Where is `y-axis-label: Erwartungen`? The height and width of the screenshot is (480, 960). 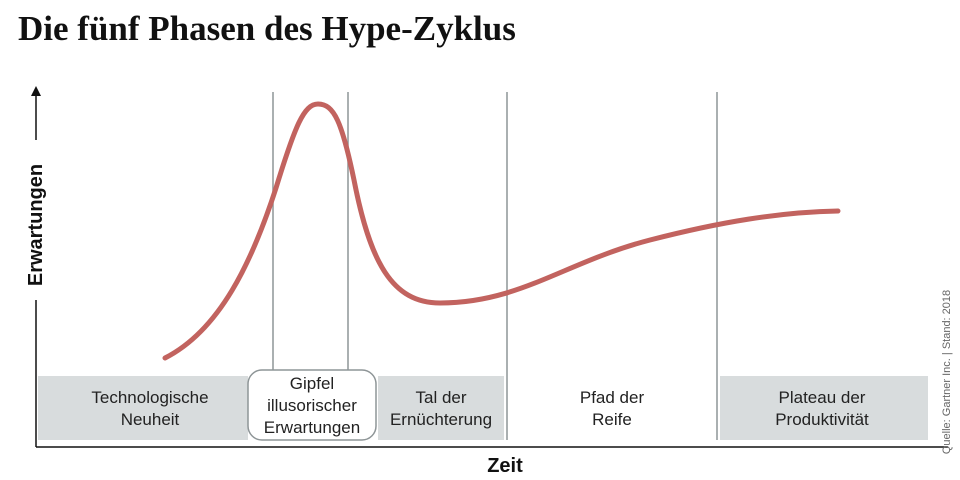
y-axis-label: Erwartungen is located at coordinates (36, 225).